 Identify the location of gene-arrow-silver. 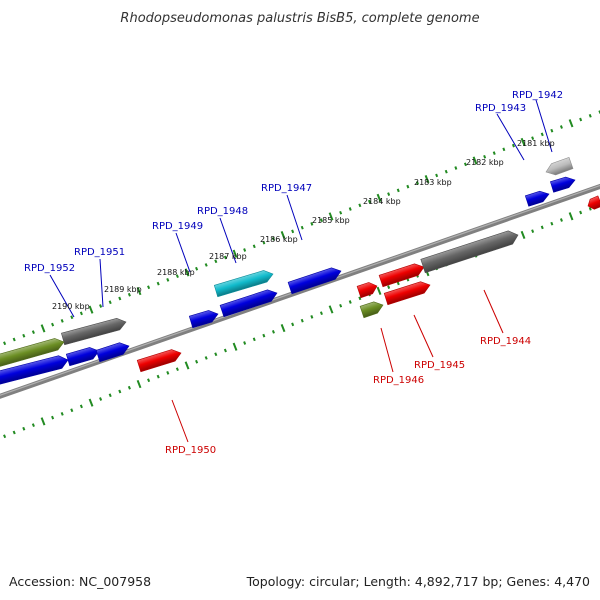
(559, 166).